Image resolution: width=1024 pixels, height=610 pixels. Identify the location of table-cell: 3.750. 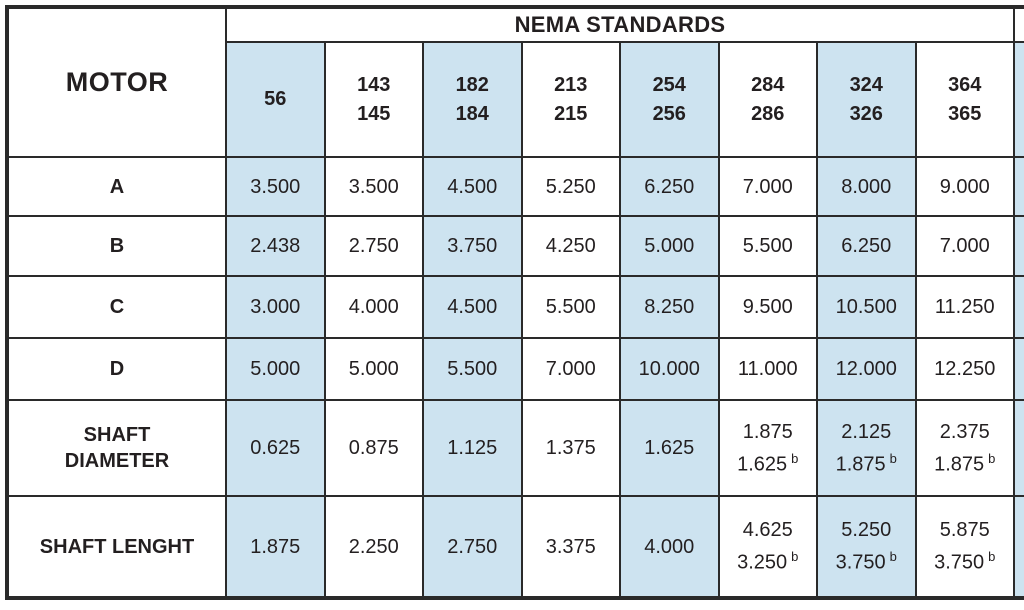
(472, 246).